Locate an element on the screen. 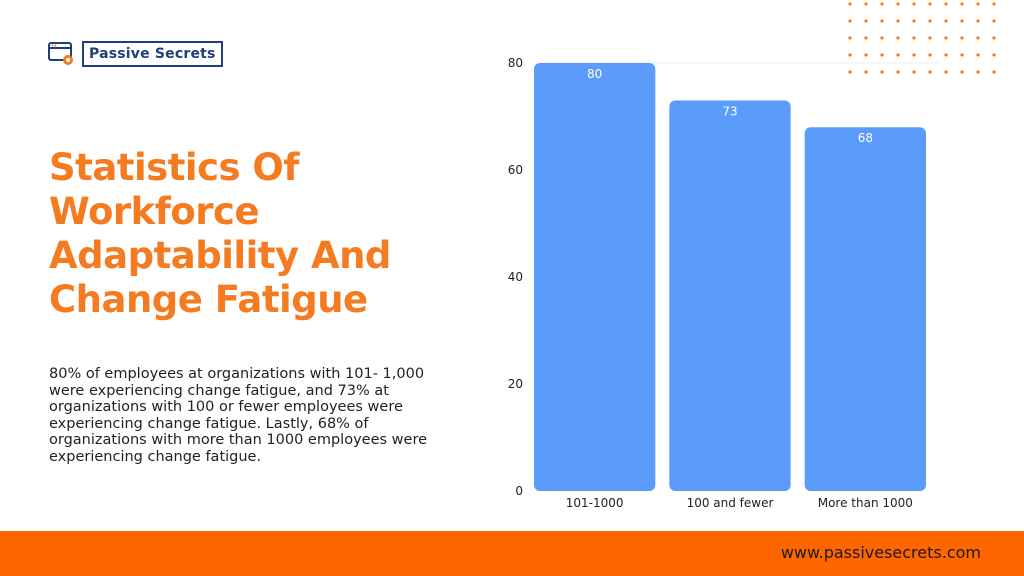 The width and height of the screenshot is (1024, 576). brand-logo: Passive Secrets is located at coordinates (135, 54).